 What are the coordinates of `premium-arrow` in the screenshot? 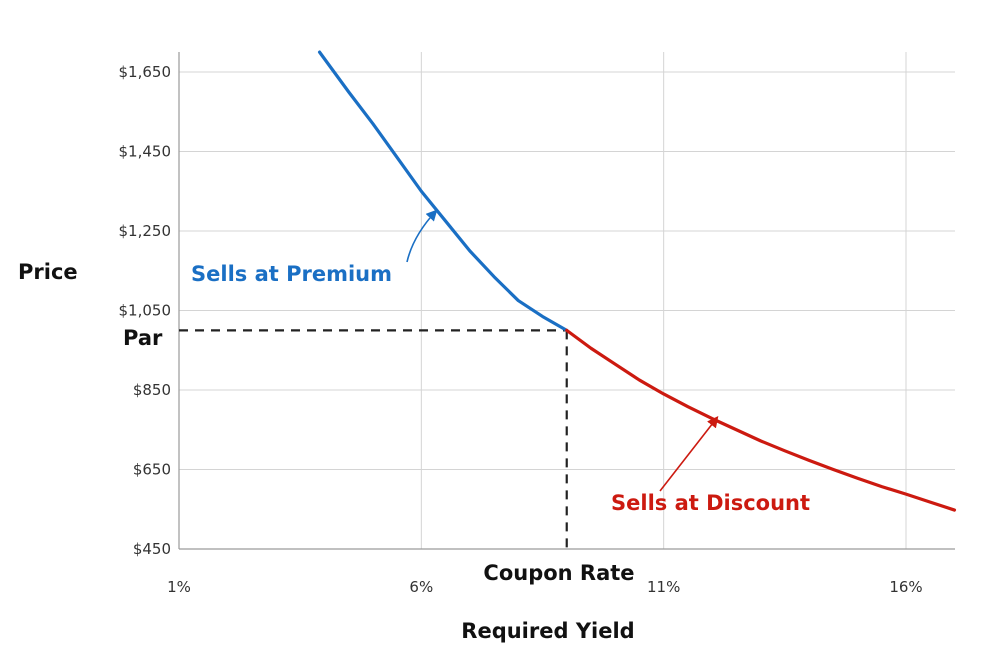 It's located at (422, 236).